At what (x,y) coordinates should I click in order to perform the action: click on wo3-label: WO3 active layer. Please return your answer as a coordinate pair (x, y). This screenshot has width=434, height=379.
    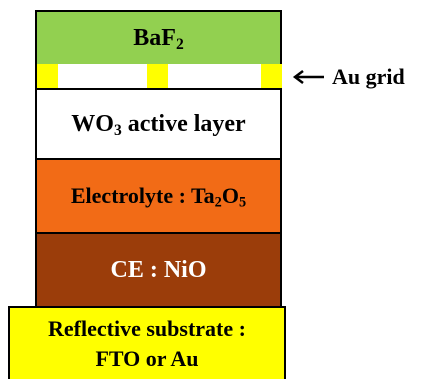
    Looking at the image, I should click on (158, 124).